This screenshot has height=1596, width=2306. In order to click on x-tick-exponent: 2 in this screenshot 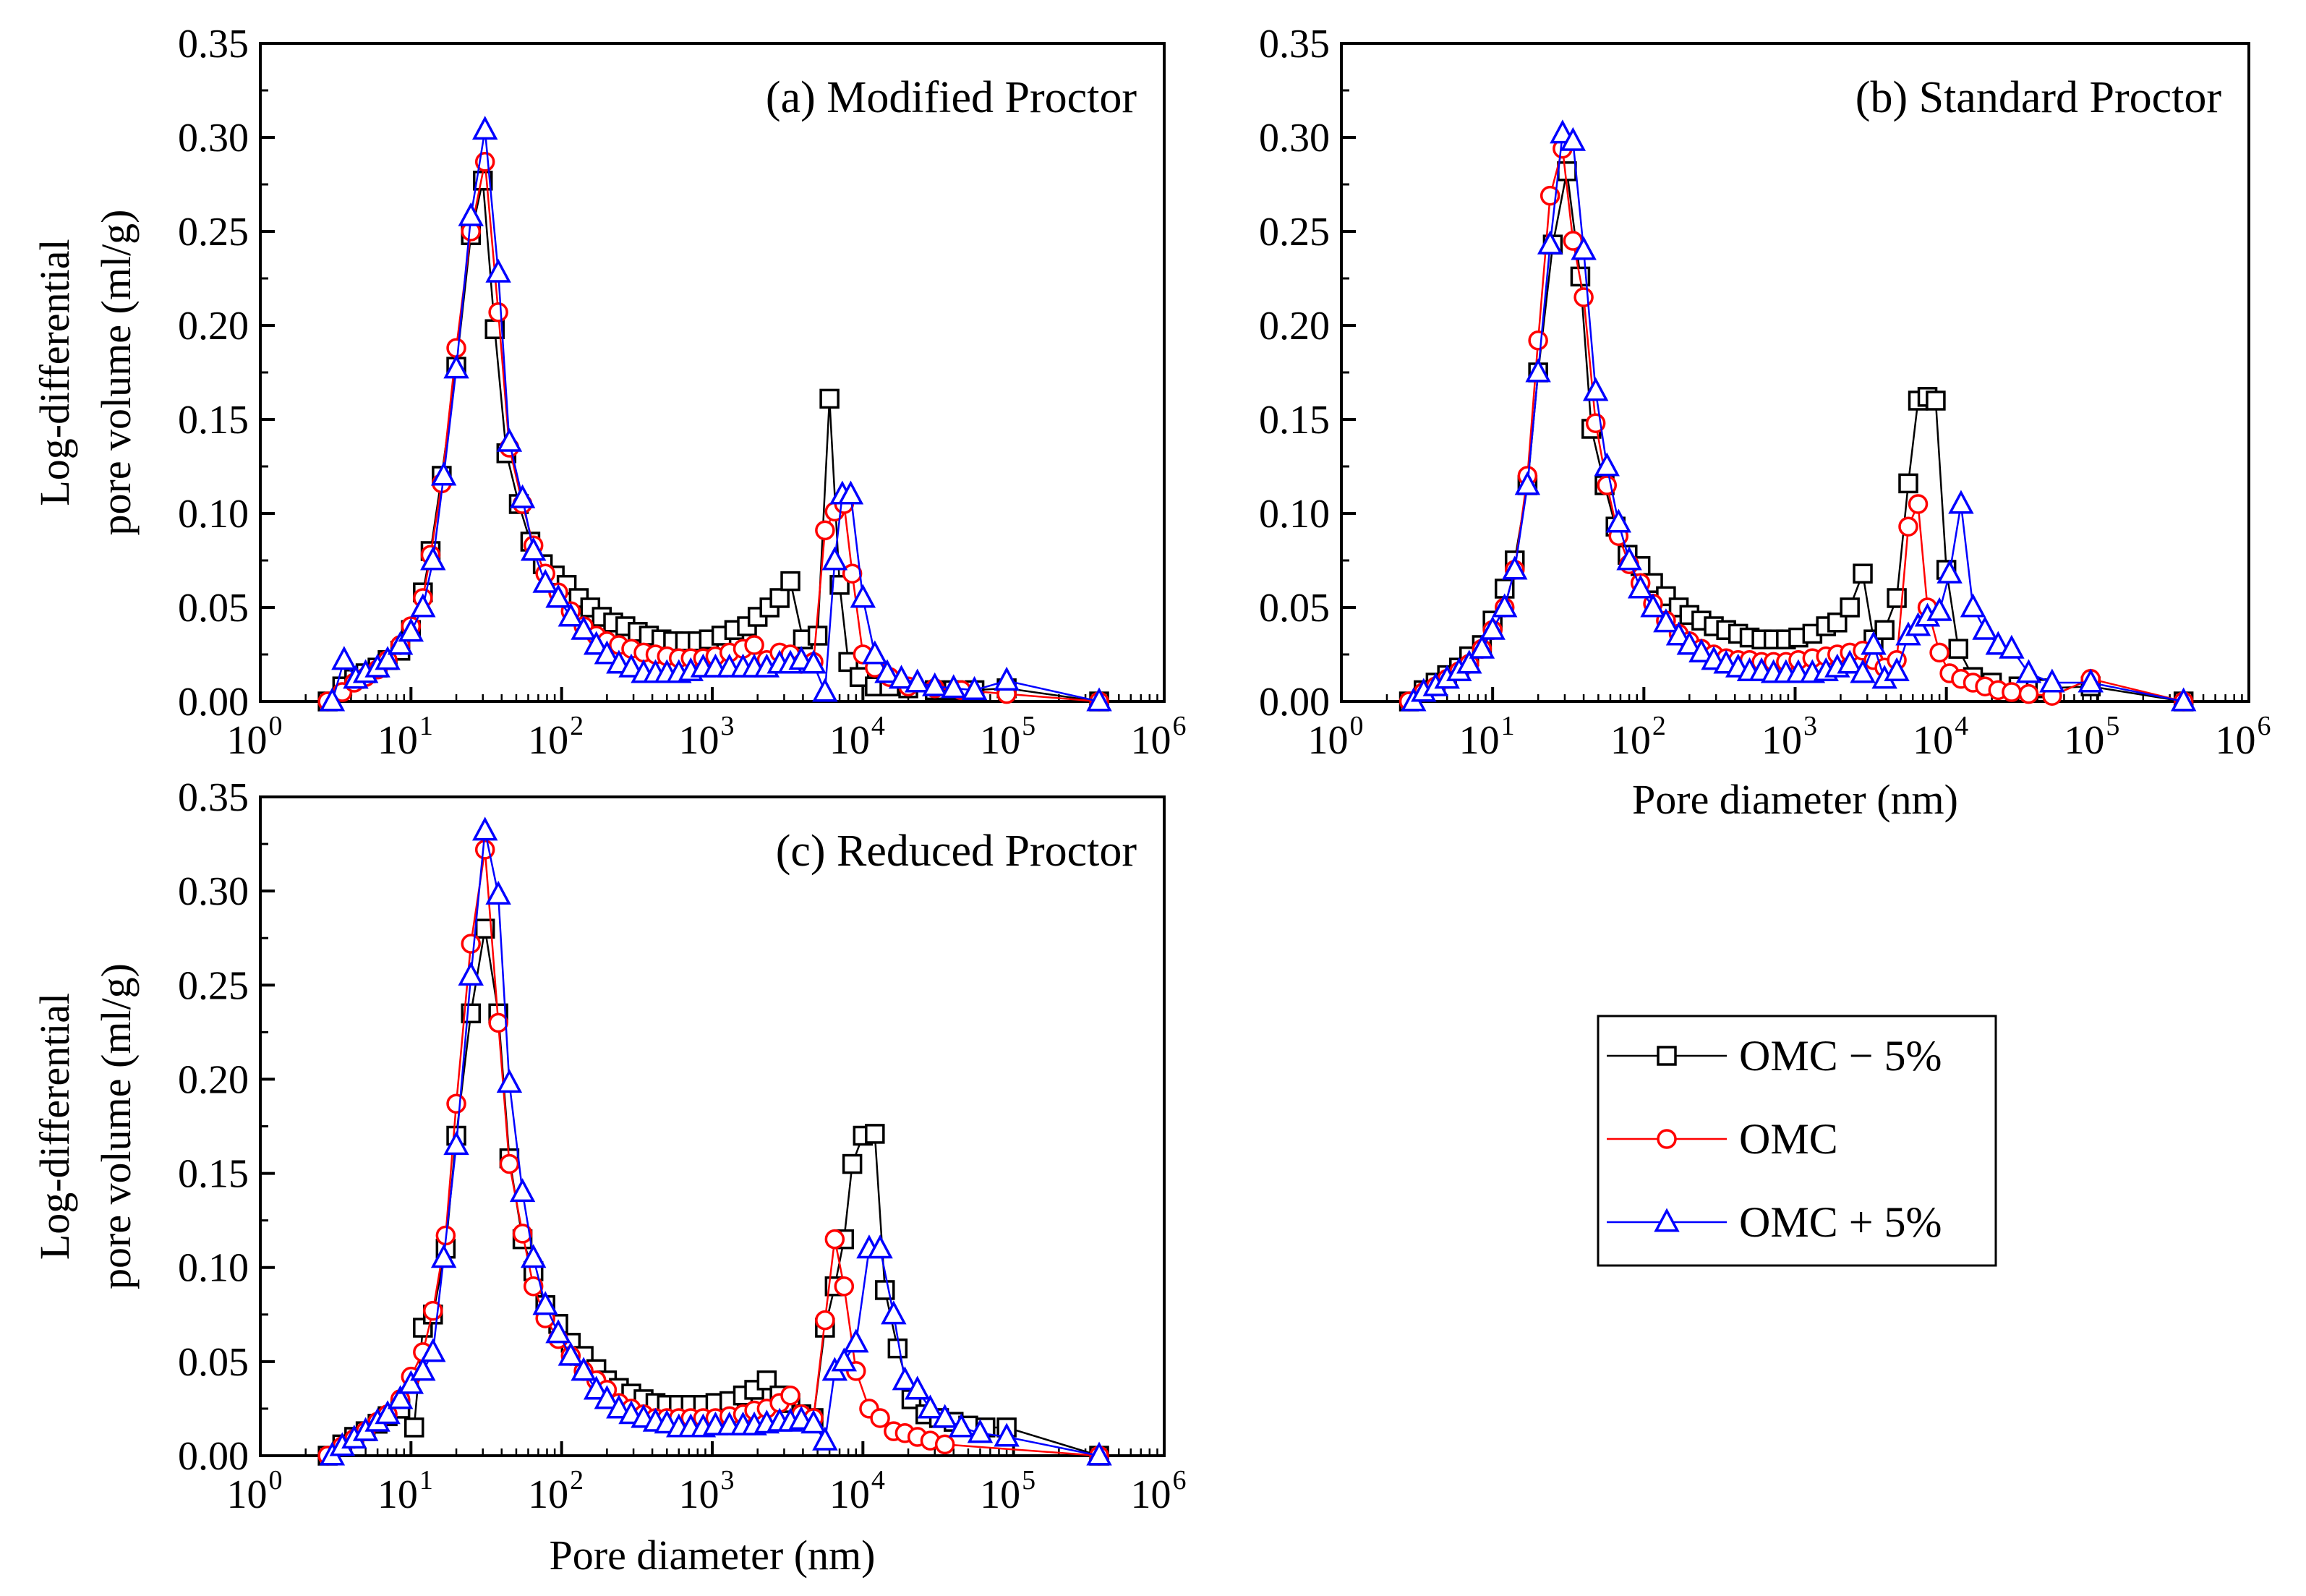, I will do `click(577, 726)`.